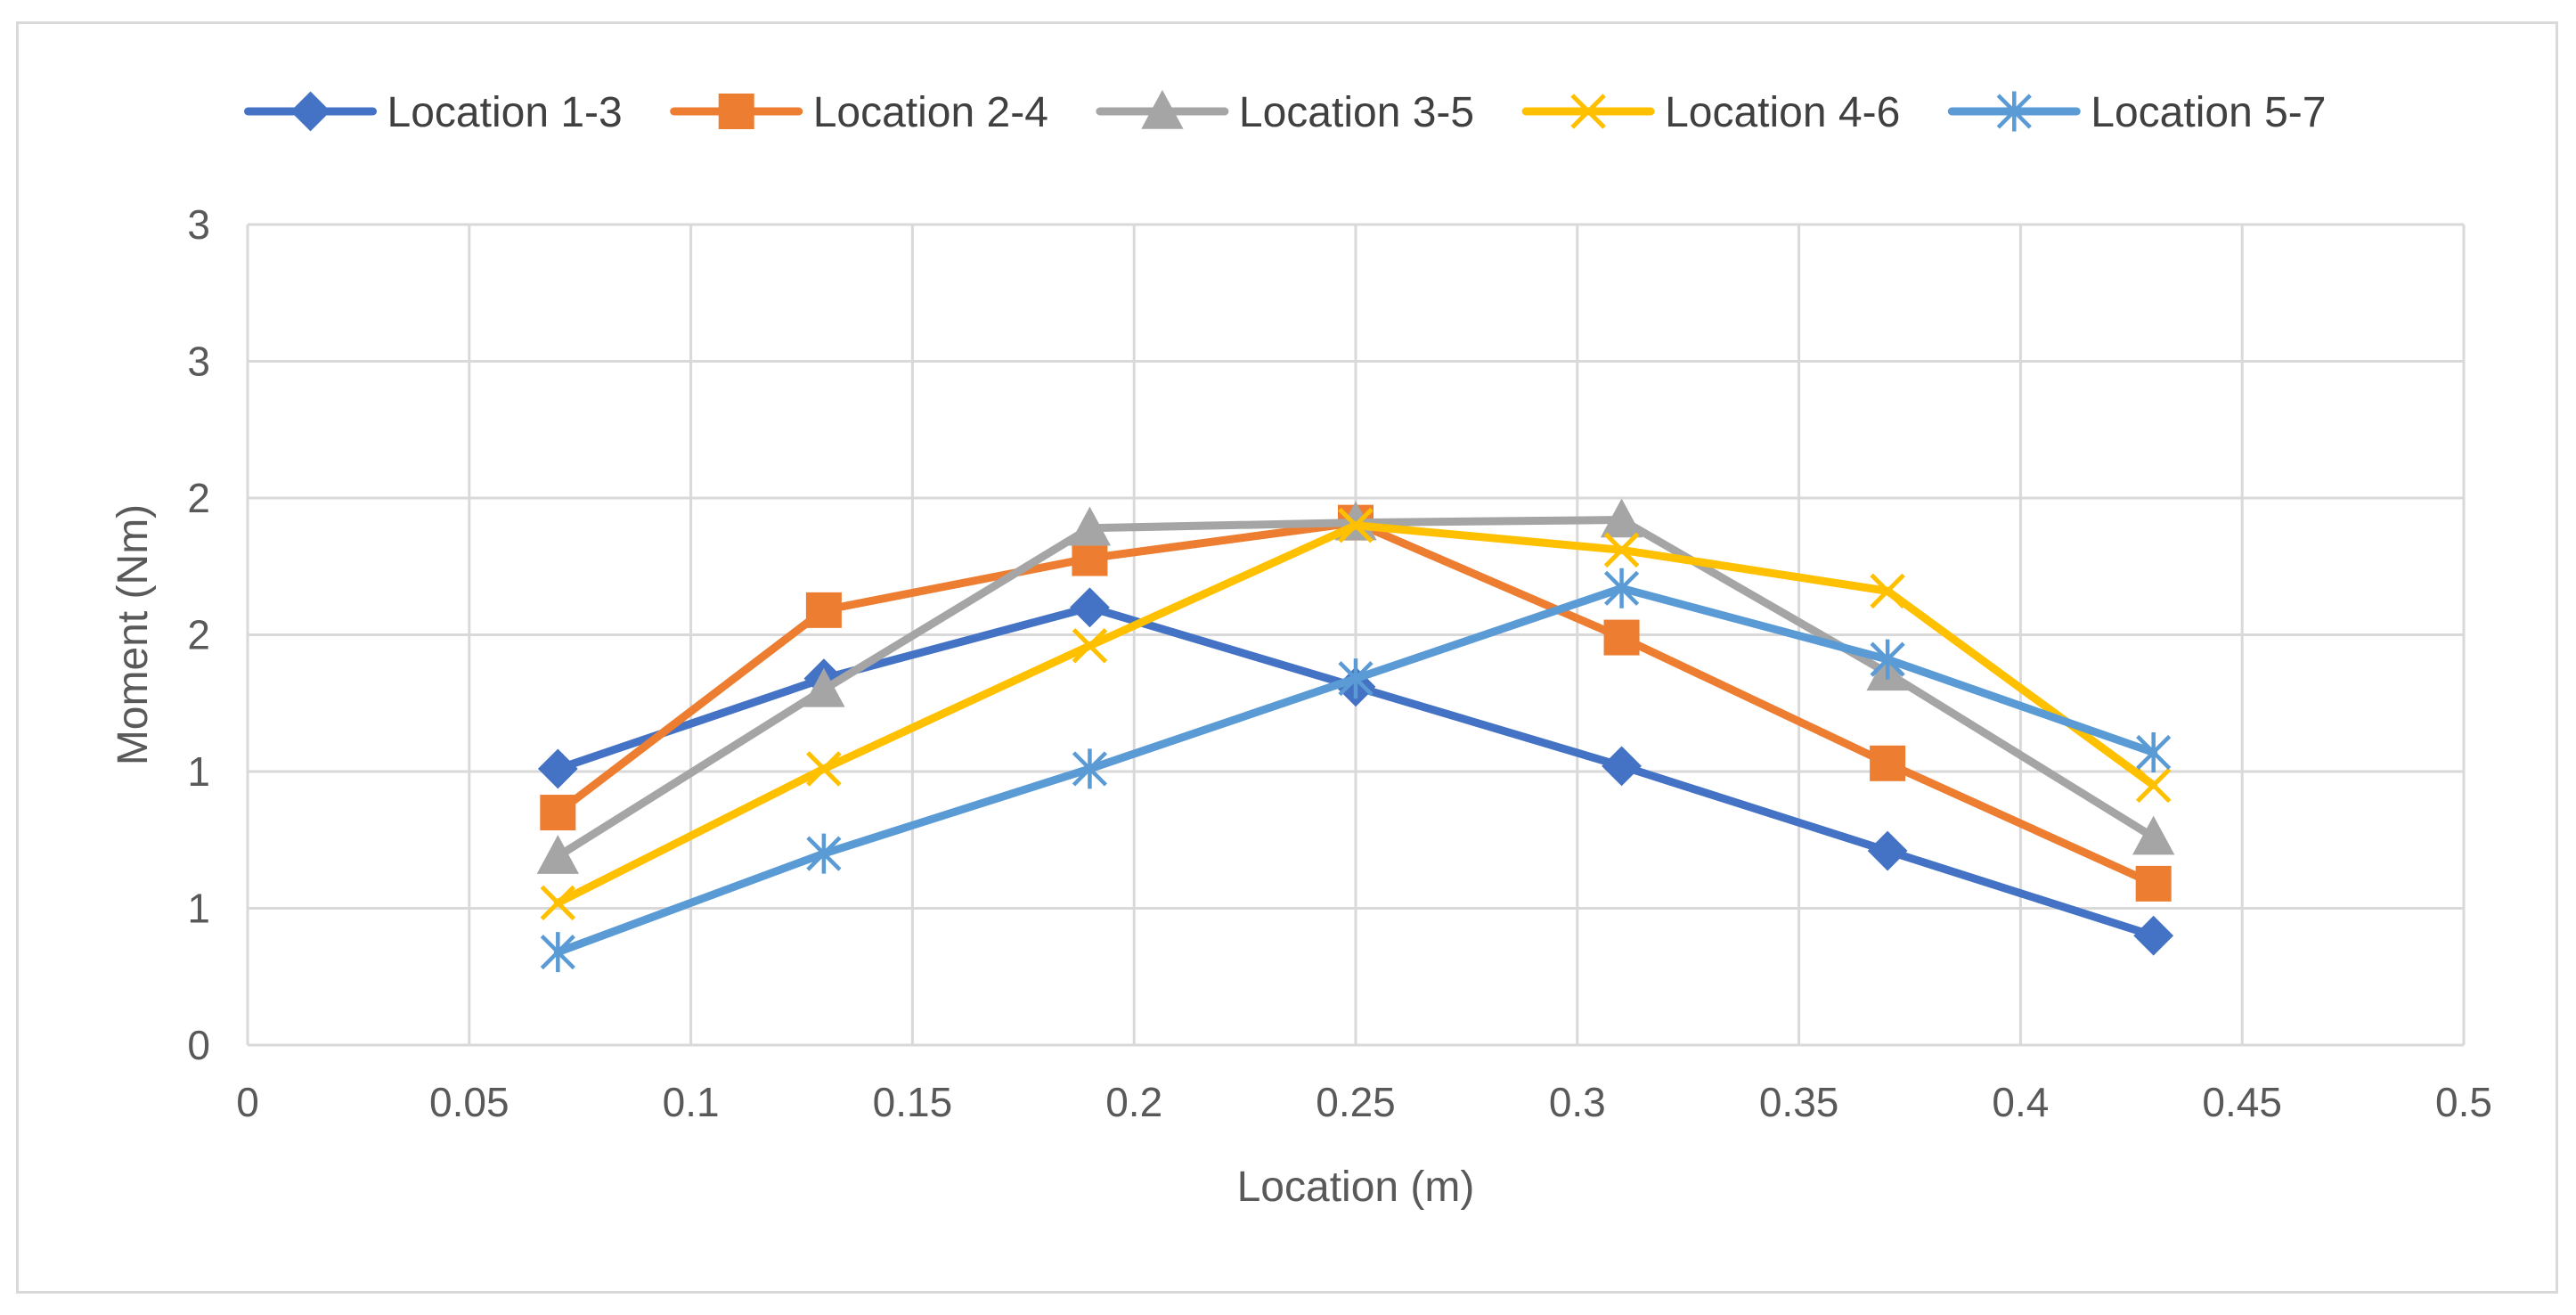  I want to click on legend-item-location-5-7: Location 5-7, so click(2136, 113).